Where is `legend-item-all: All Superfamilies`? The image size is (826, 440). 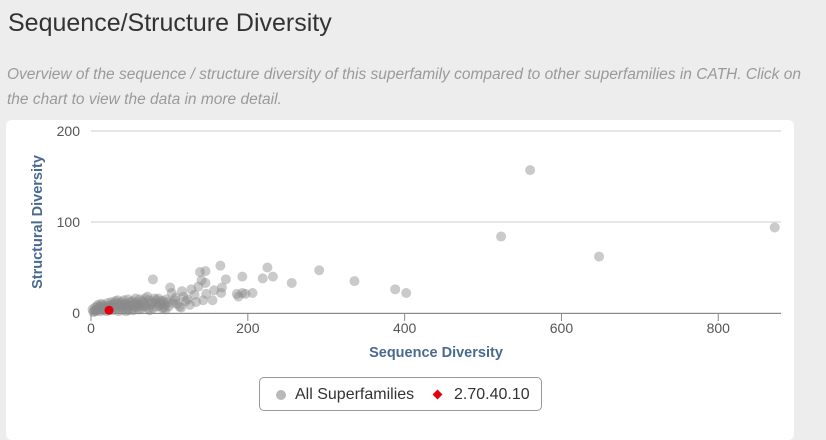 legend-item-all: All Superfamilies is located at coordinates (355, 394).